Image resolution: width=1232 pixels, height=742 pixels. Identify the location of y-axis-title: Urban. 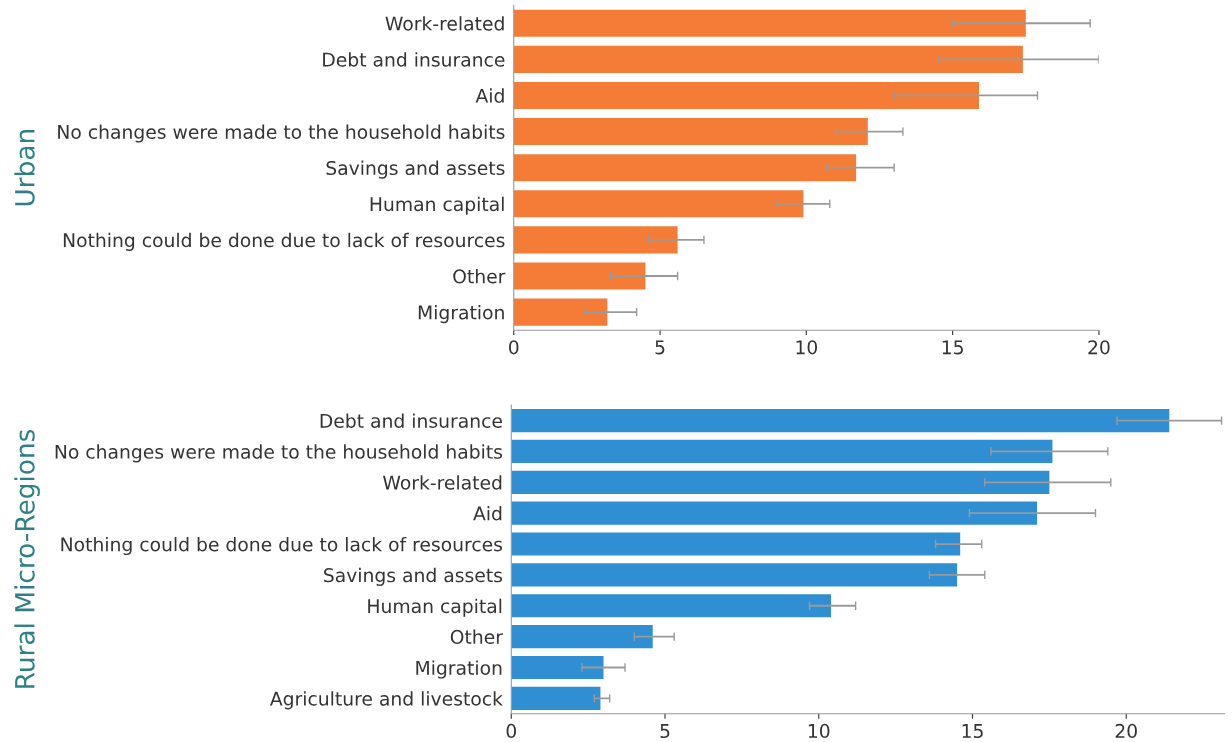
(24, 168).